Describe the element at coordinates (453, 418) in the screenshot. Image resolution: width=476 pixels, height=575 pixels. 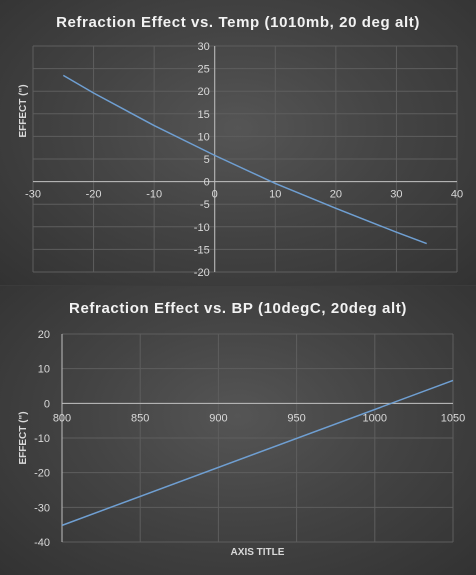
I see `x-tick-label: 1050` at that location.